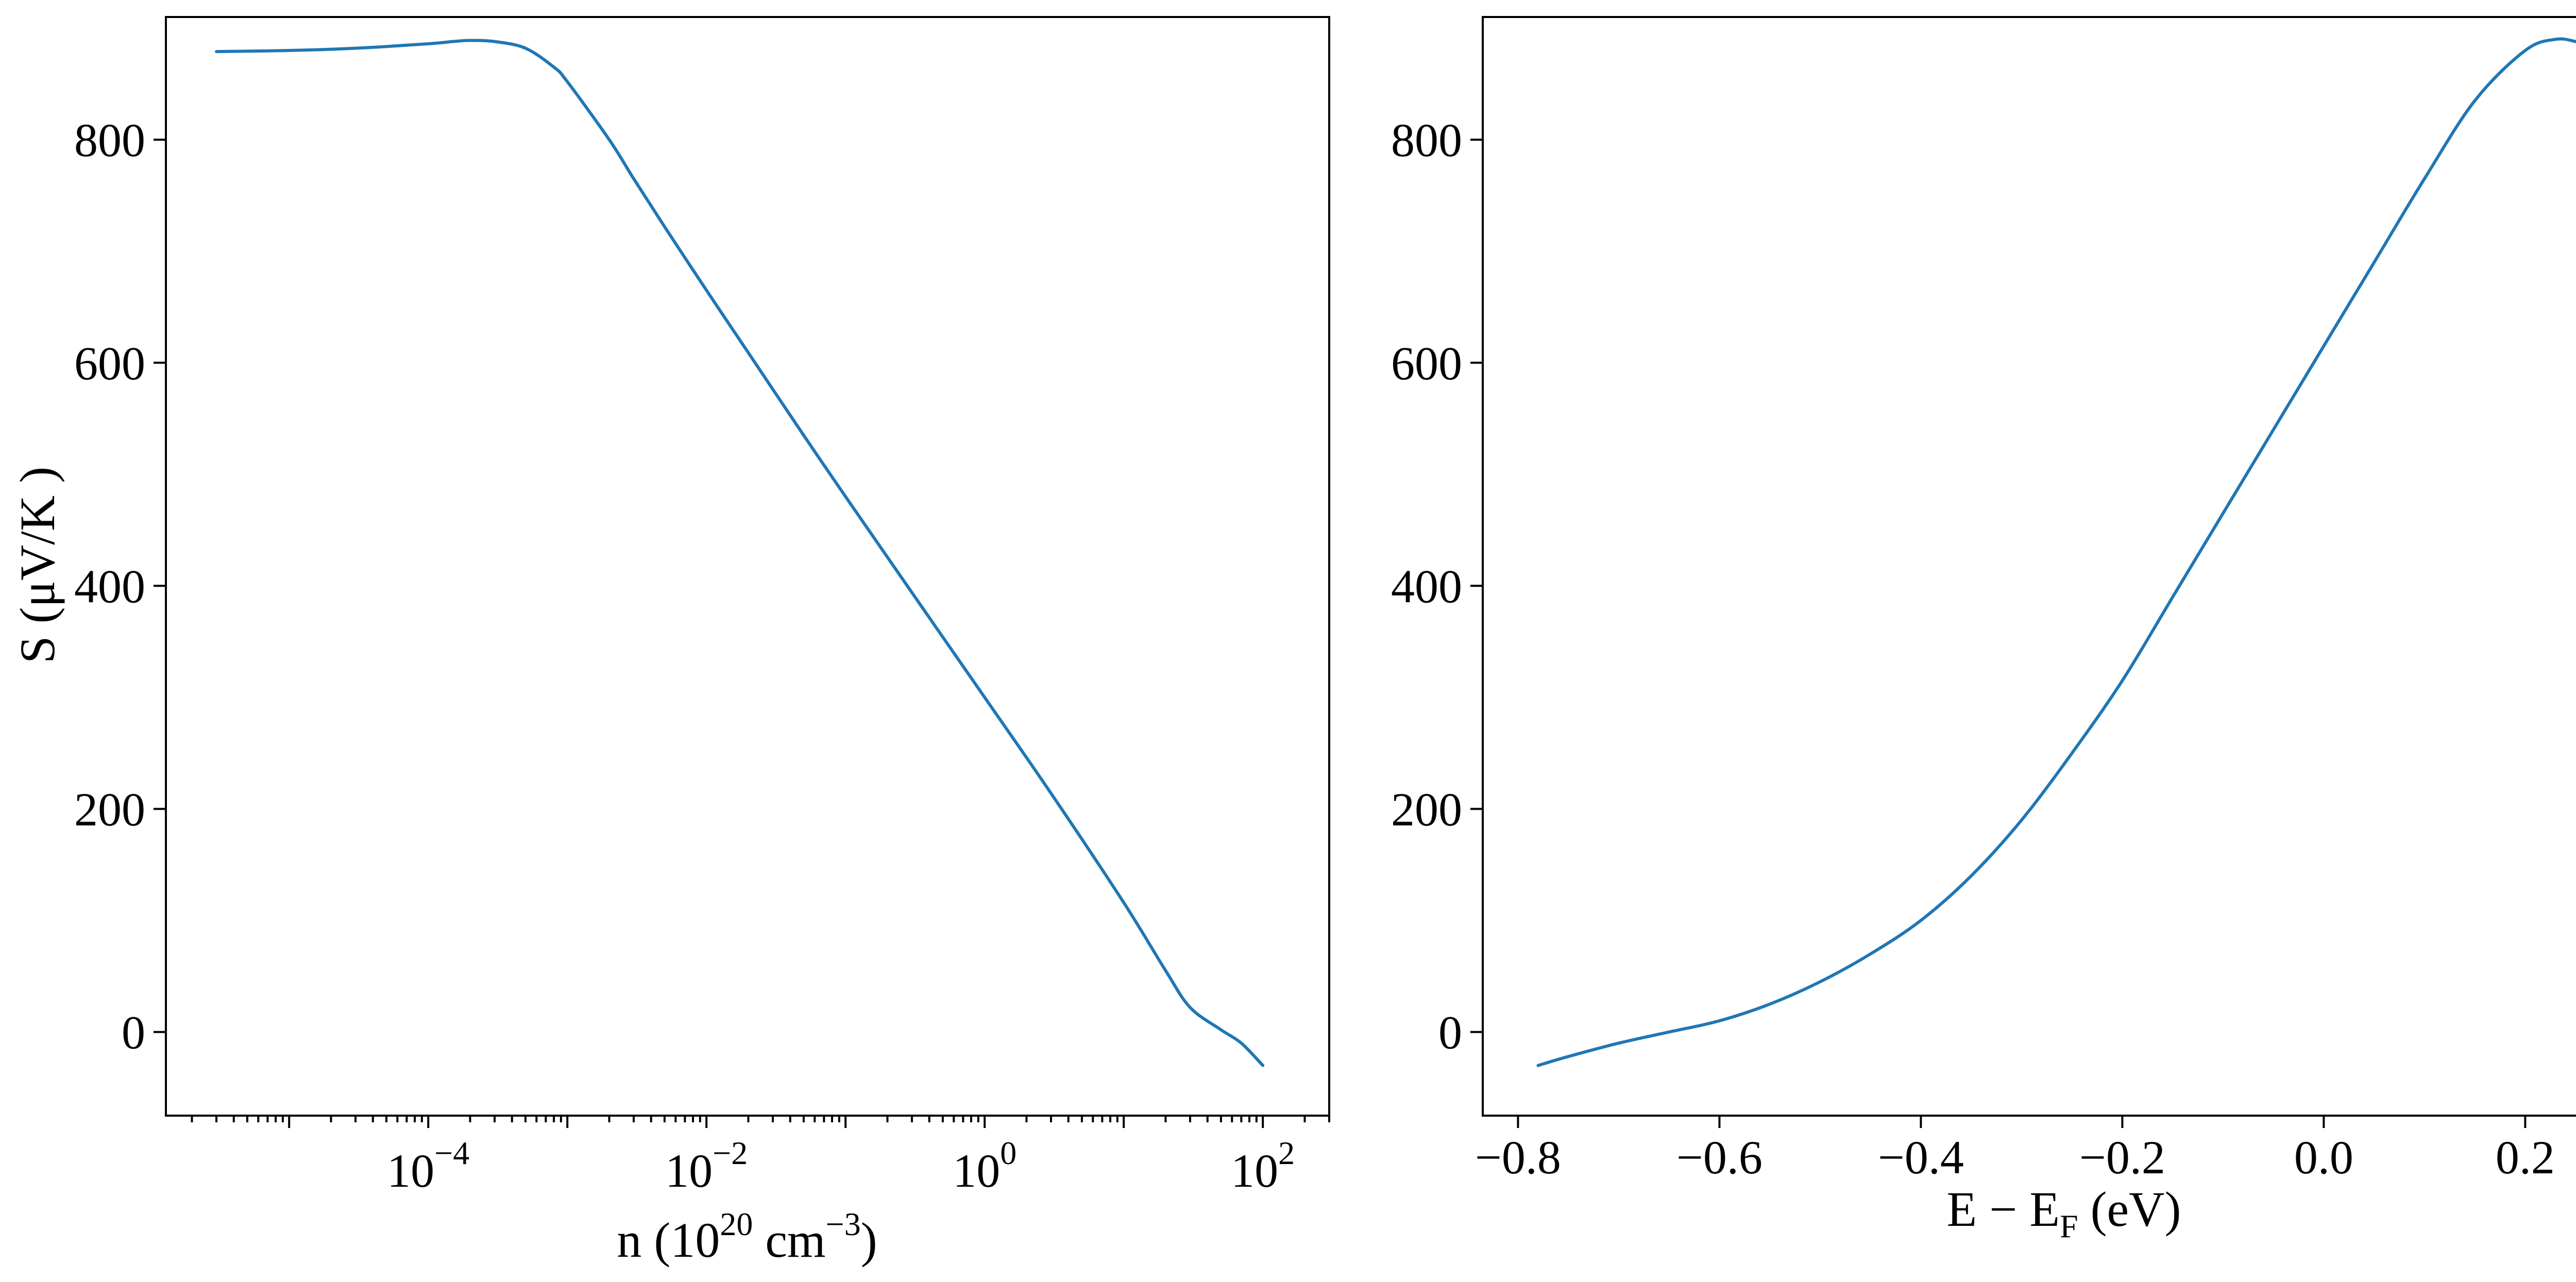 This screenshot has height=1282, width=2576. What do you see at coordinates (1921, 1157) in the screenshot?
I see `x-tick-label: −0.4` at bounding box center [1921, 1157].